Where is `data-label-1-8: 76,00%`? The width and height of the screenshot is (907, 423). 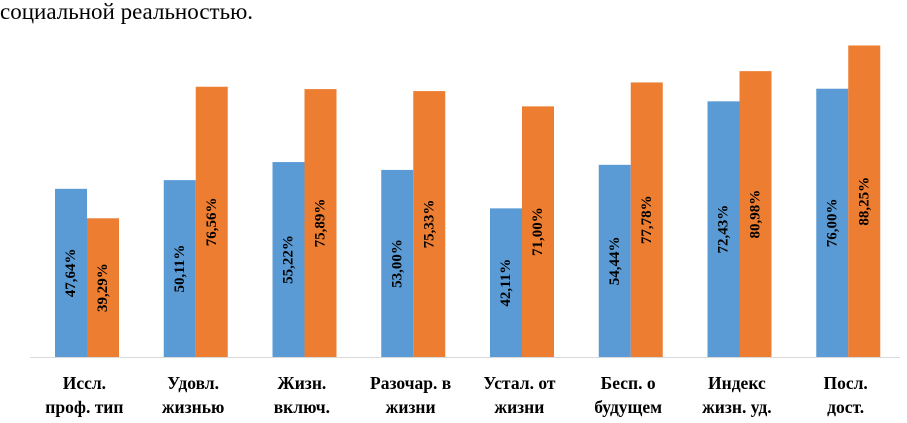 data-label-1-8: 76,00% is located at coordinates (832, 222).